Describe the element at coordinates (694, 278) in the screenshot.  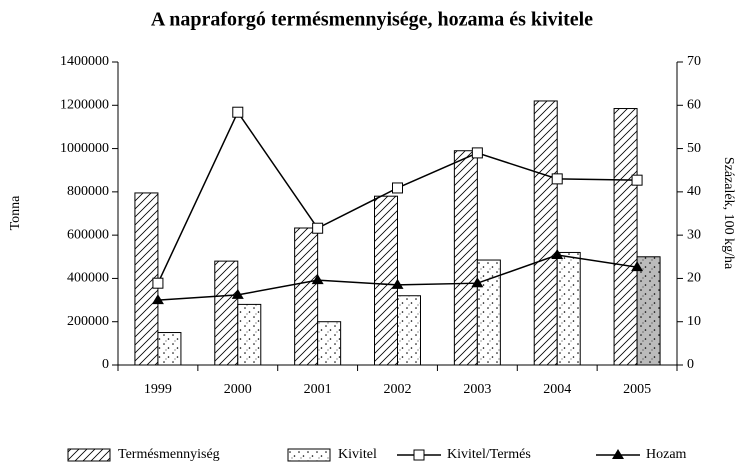
I see `y2-tick-label: 20` at that location.